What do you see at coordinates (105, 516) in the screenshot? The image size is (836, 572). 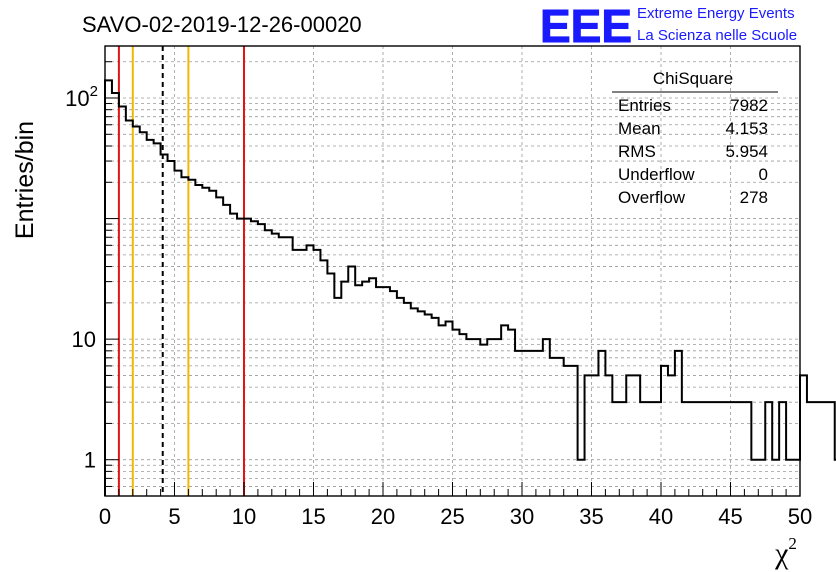 I see `x-tick-label: 0` at bounding box center [105, 516].